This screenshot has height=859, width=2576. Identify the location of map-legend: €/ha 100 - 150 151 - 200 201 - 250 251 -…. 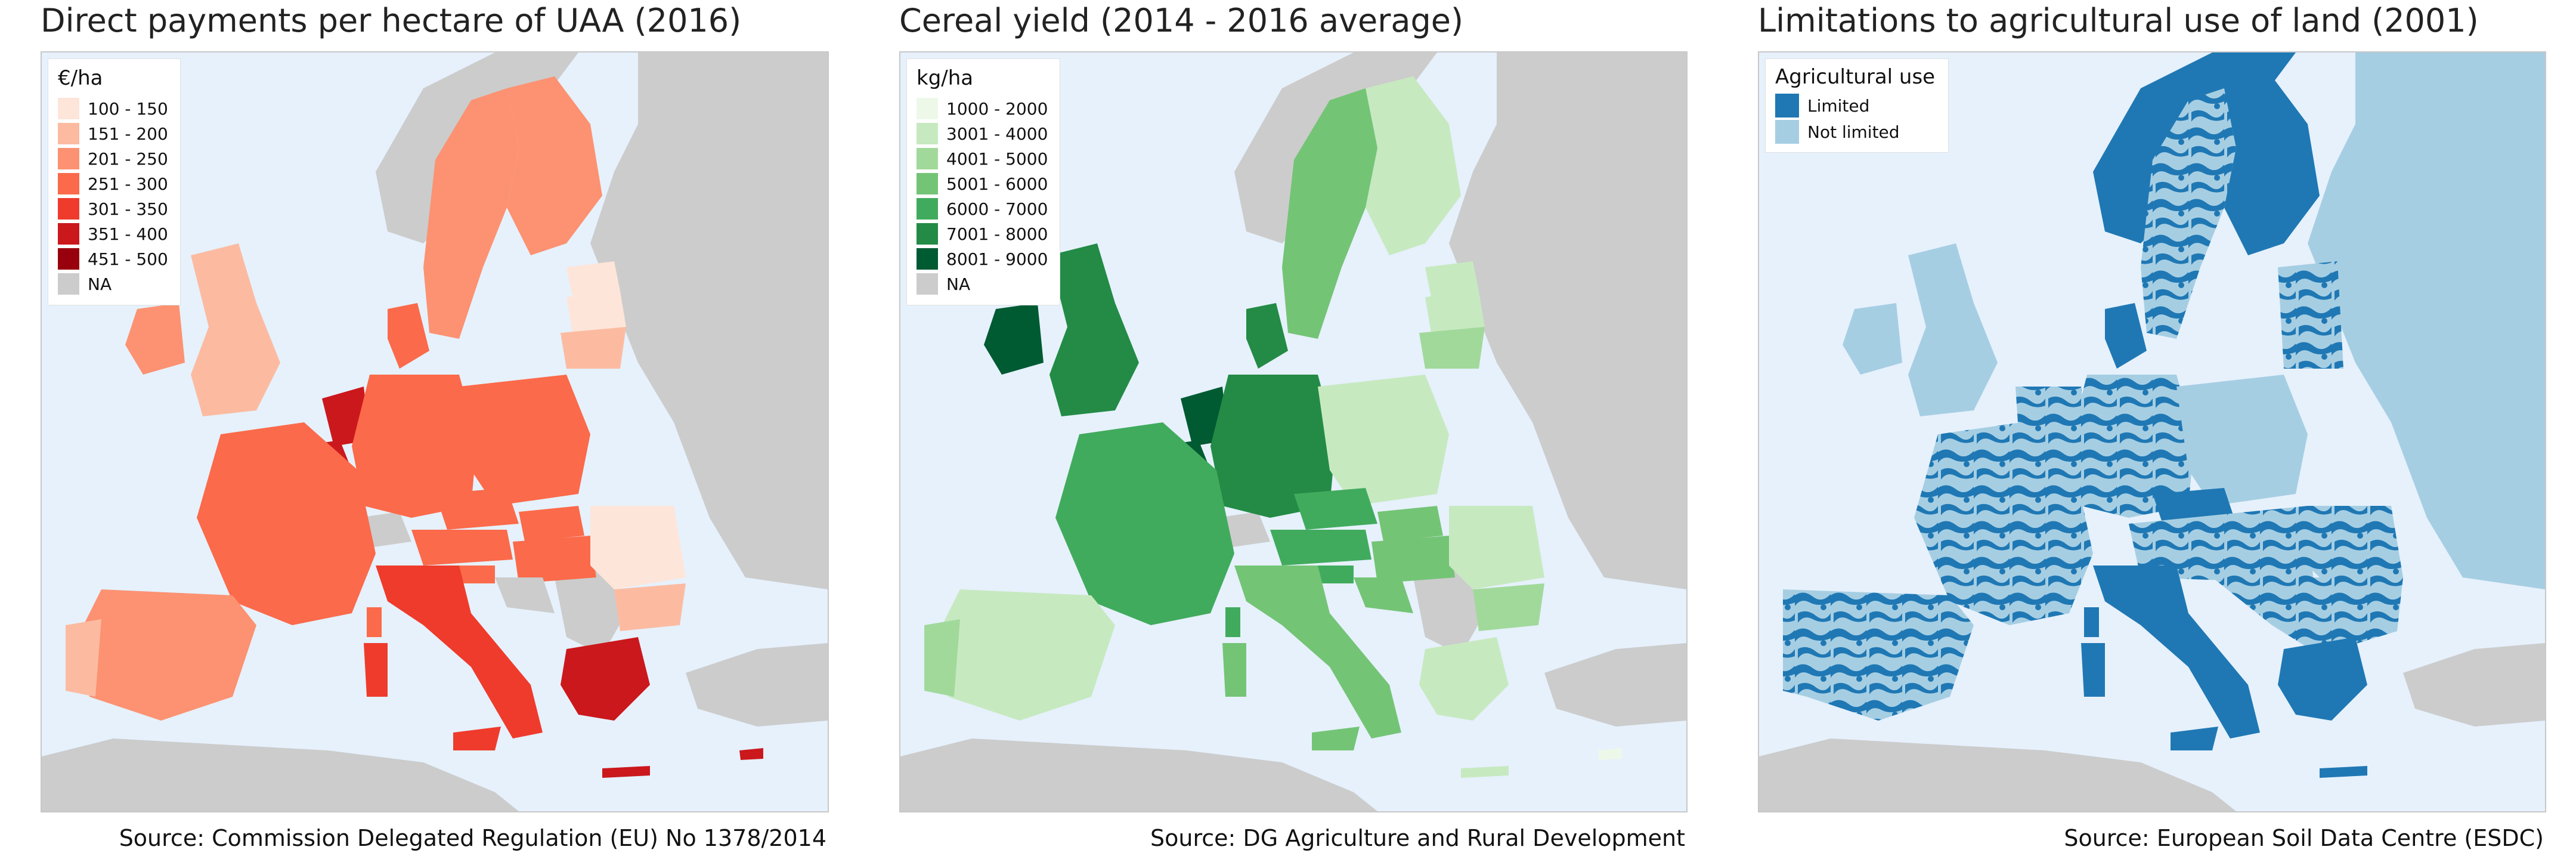
(115, 181).